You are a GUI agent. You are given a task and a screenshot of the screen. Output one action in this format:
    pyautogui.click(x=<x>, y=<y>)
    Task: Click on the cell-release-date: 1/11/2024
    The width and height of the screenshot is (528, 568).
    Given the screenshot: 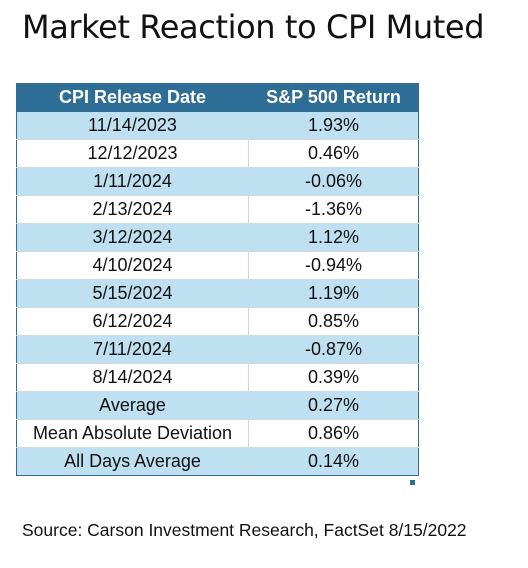 What is the action you would take?
    pyautogui.click(x=132, y=181)
    